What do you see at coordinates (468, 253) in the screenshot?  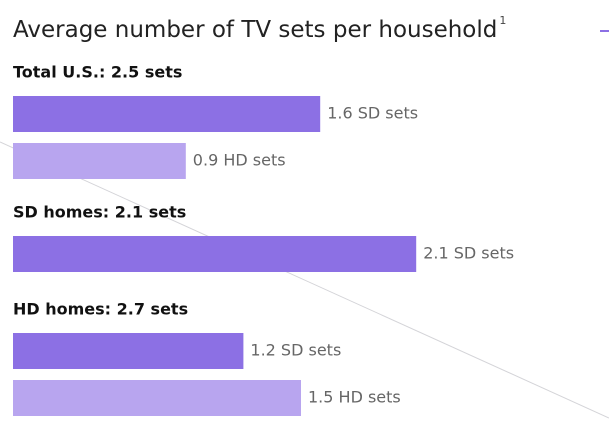 I see `value-label: 2.1 SD sets` at bounding box center [468, 253].